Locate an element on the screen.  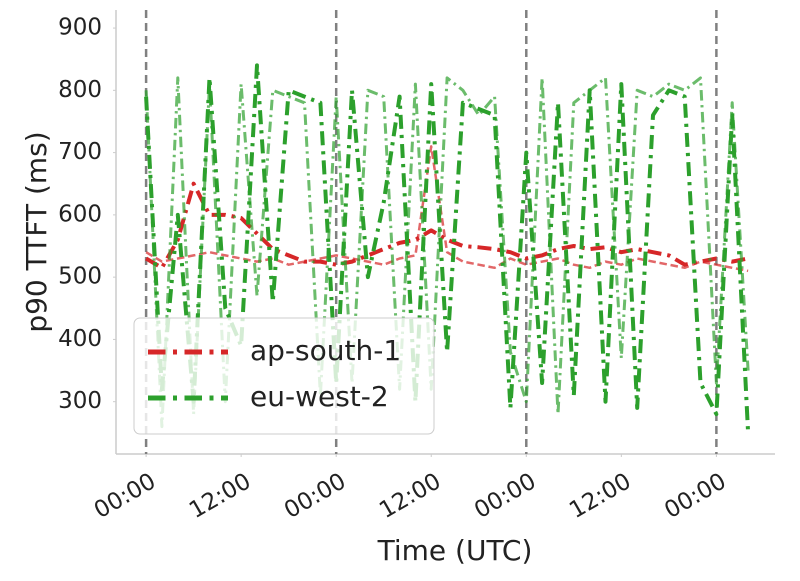
y-tick-label: 400 is located at coordinates (80, 339).